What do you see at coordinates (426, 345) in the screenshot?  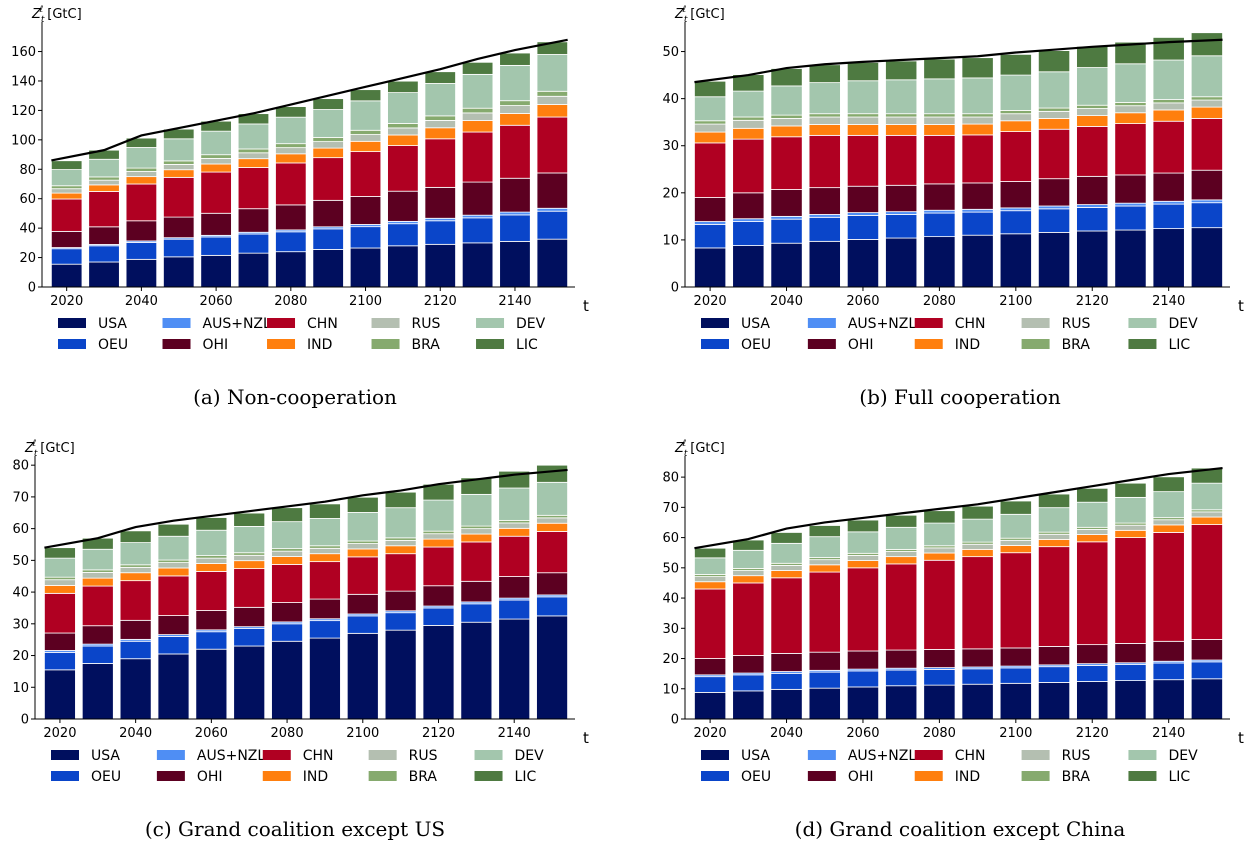 I see `legend-label-BRA: BRA` at bounding box center [426, 345].